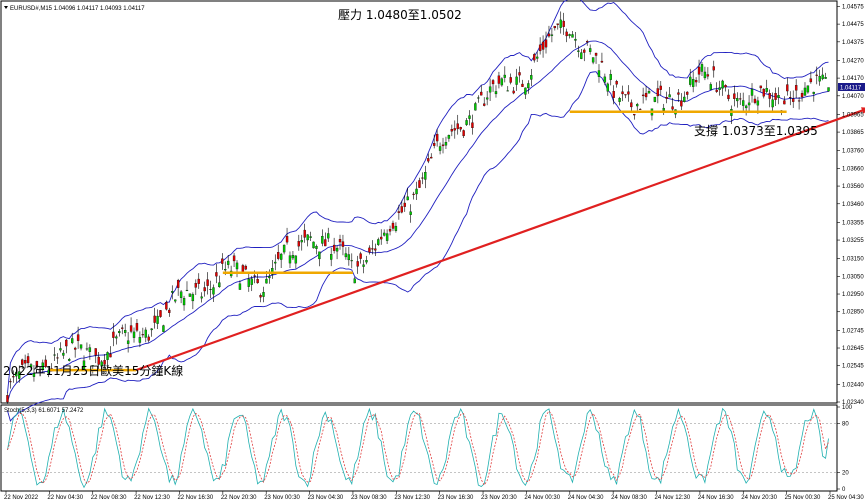 The image size is (865, 501). What do you see at coordinates (152, 498) in the screenshot?
I see `time-tick-label: 22 Nov 12:30` at bounding box center [152, 498].